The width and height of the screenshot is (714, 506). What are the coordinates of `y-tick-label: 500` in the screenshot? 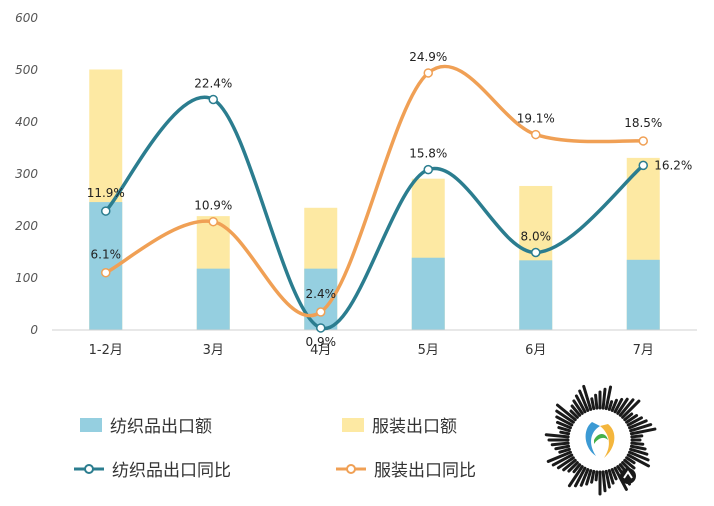 It's located at (26, 70).